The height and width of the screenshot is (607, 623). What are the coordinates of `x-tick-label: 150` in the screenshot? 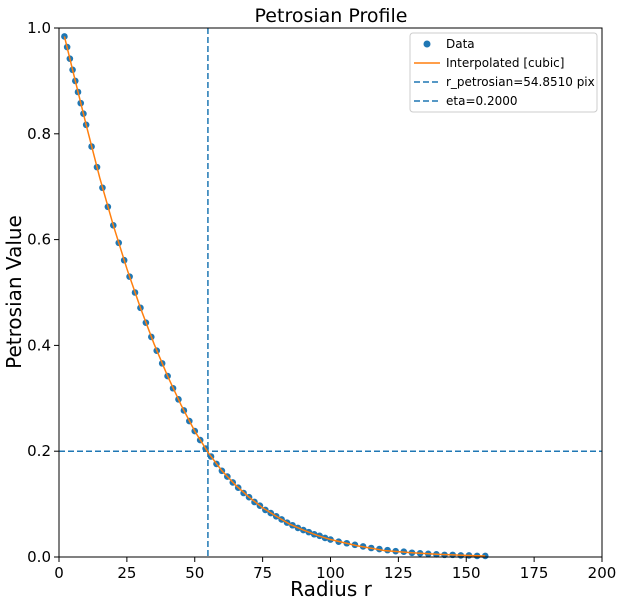 It's located at (466, 573).